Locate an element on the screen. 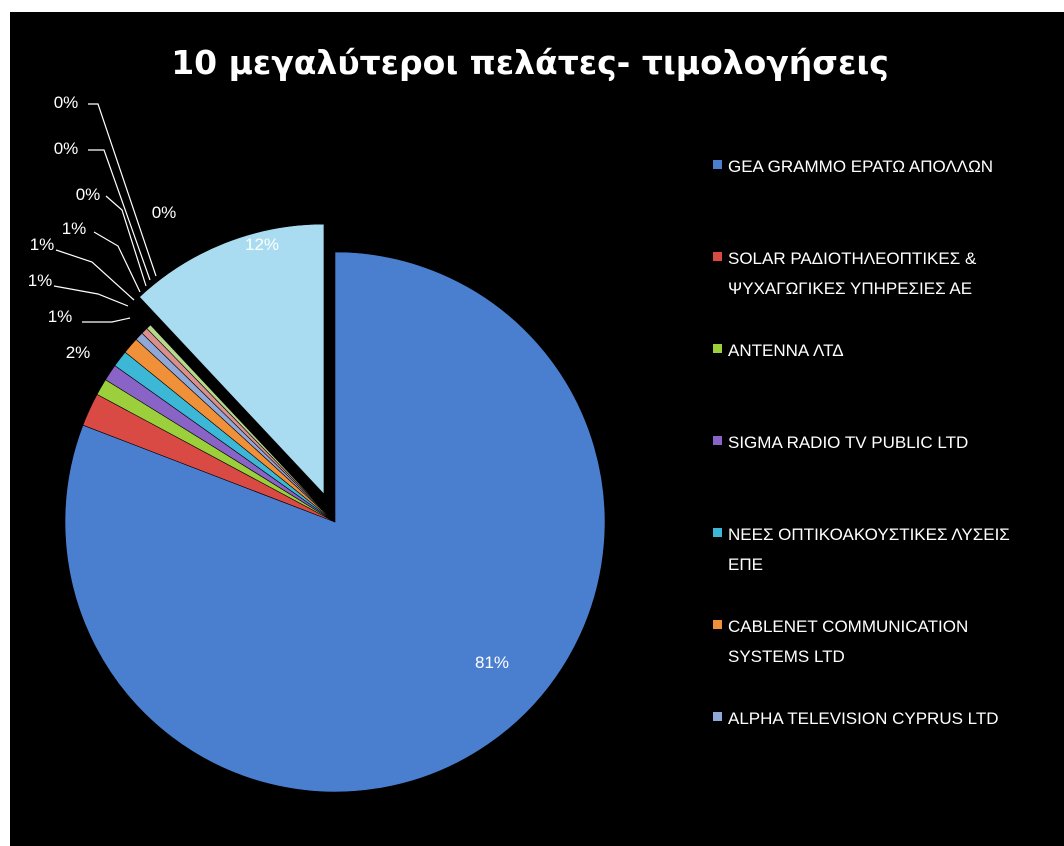 Image resolution: width=1064 pixels, height=846 pixels. legend-entry: ALPHA TELEVISION CYPRUS LTD is located at coordinates (863, 718).